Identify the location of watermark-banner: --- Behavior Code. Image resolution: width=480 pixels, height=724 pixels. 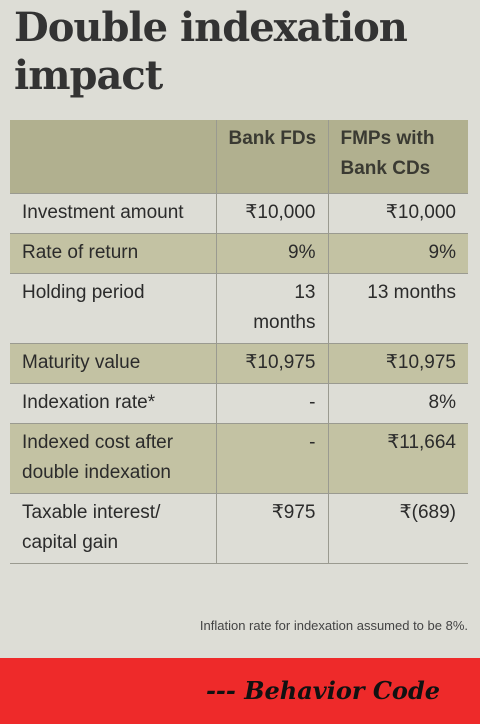
(240, 691).